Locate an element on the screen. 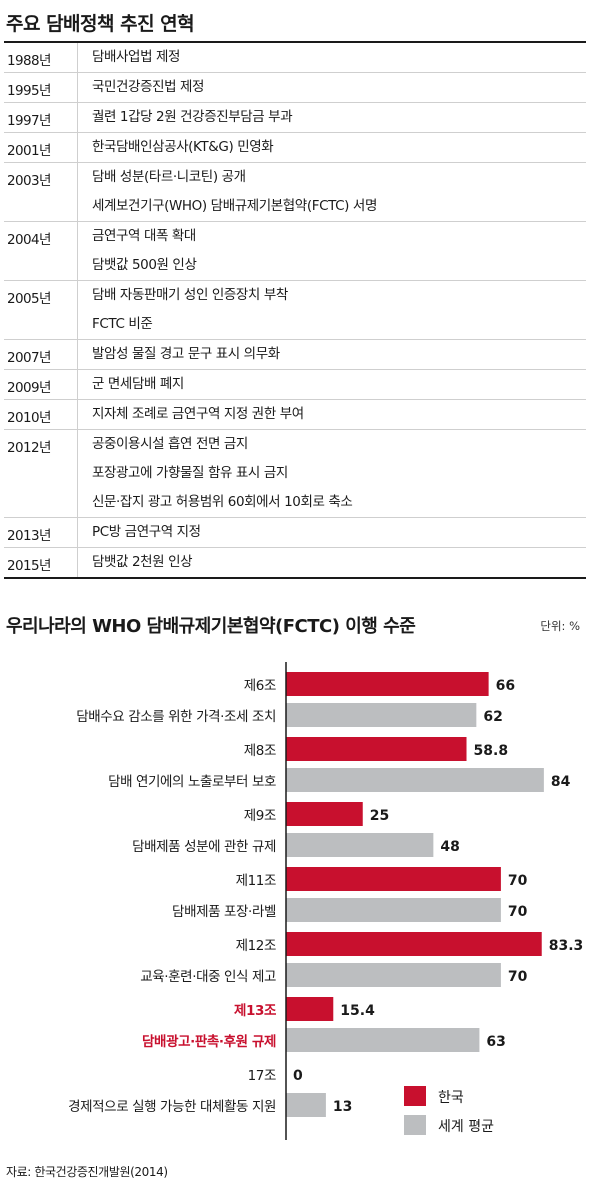  timeline-event: 발암성 물질 경고 문구 표시 의무화 is located at coordinates (186, 354).